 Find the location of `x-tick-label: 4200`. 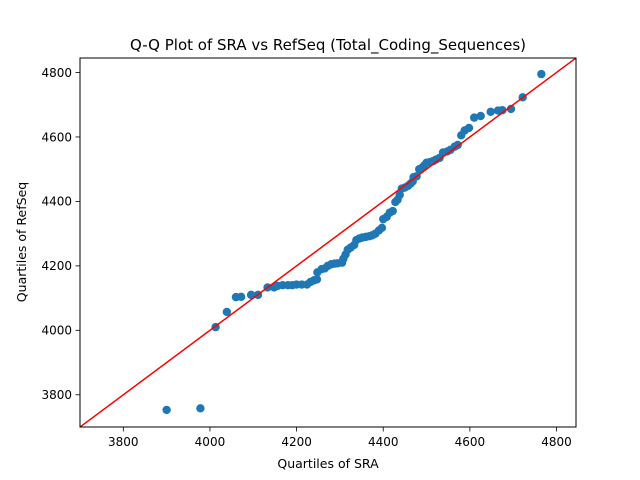

x-tick-label: 4200 is located at coordinates (296, 442).